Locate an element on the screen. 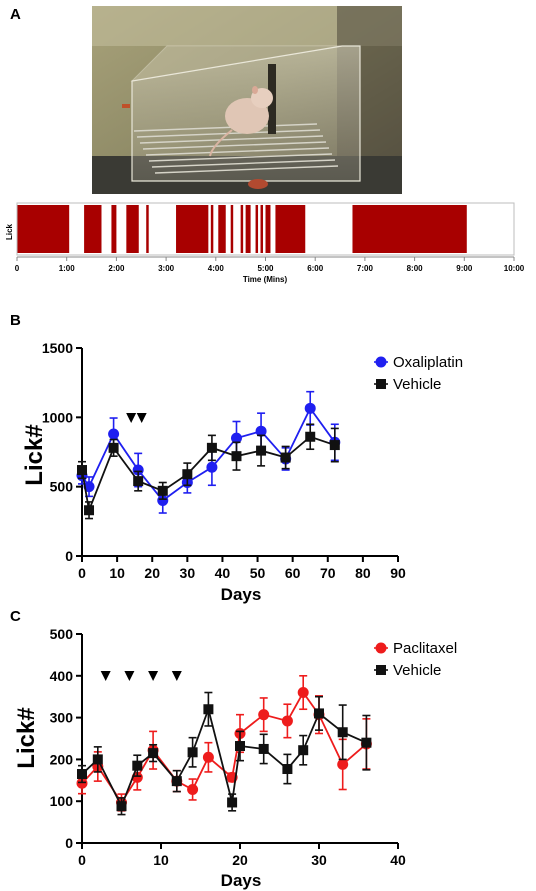  c-x-tick-label: 0 is located at coordinates (82, 860).